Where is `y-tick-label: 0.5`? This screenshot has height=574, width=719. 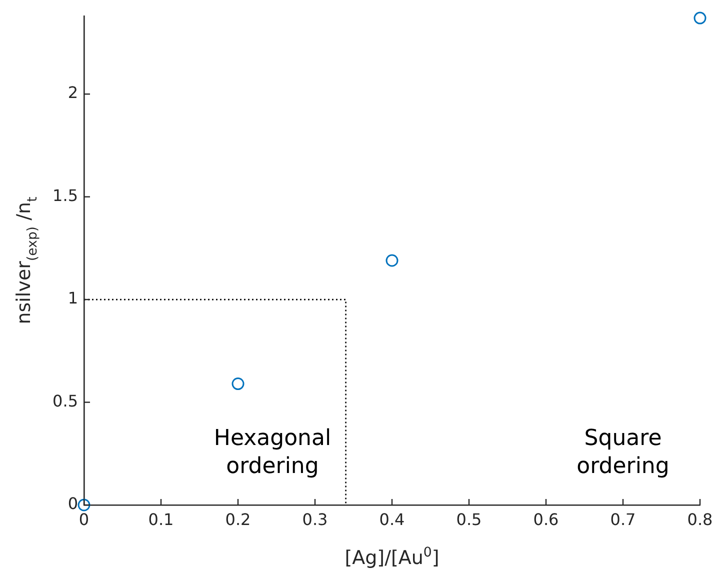
y-tick-label: 0.5 is located at coordinates (65, 400).